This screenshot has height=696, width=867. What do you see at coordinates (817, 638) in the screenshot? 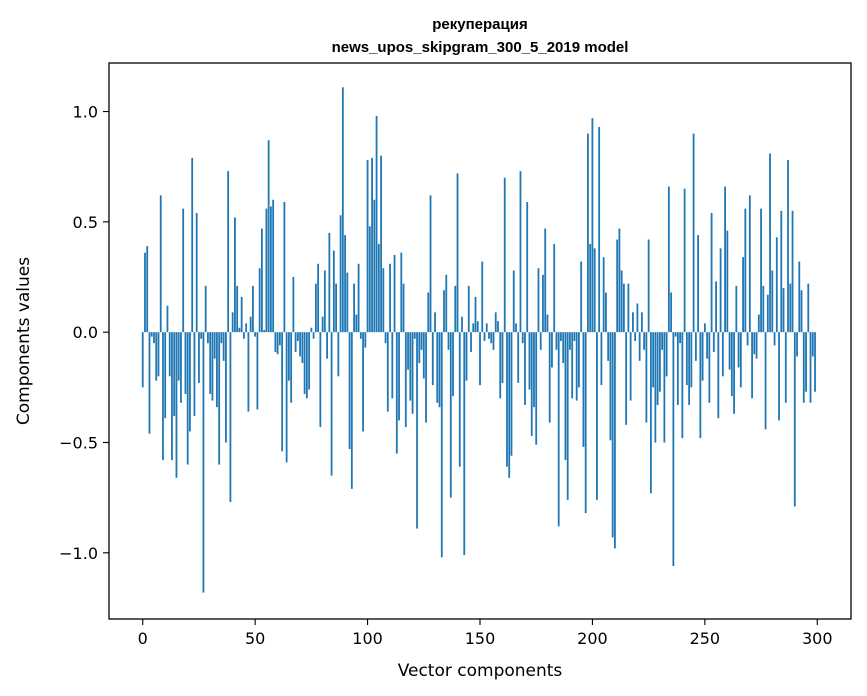
I see `x-tick-label: 300` at bounding box center [817, 638].